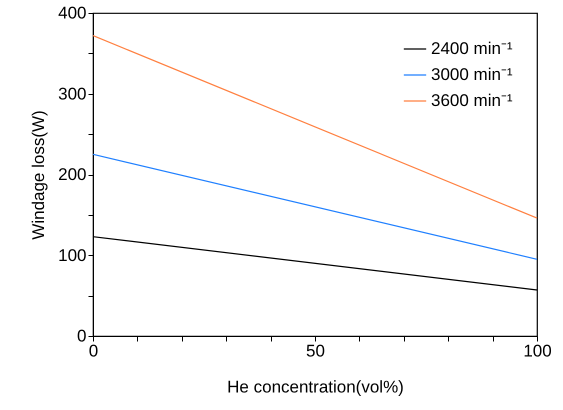 This screenshot has width=563, height=410. What do you see at coordinates (537, 351) in the screenshot?
I see `x-tick-label: 100` at bounding box center [537, 351].